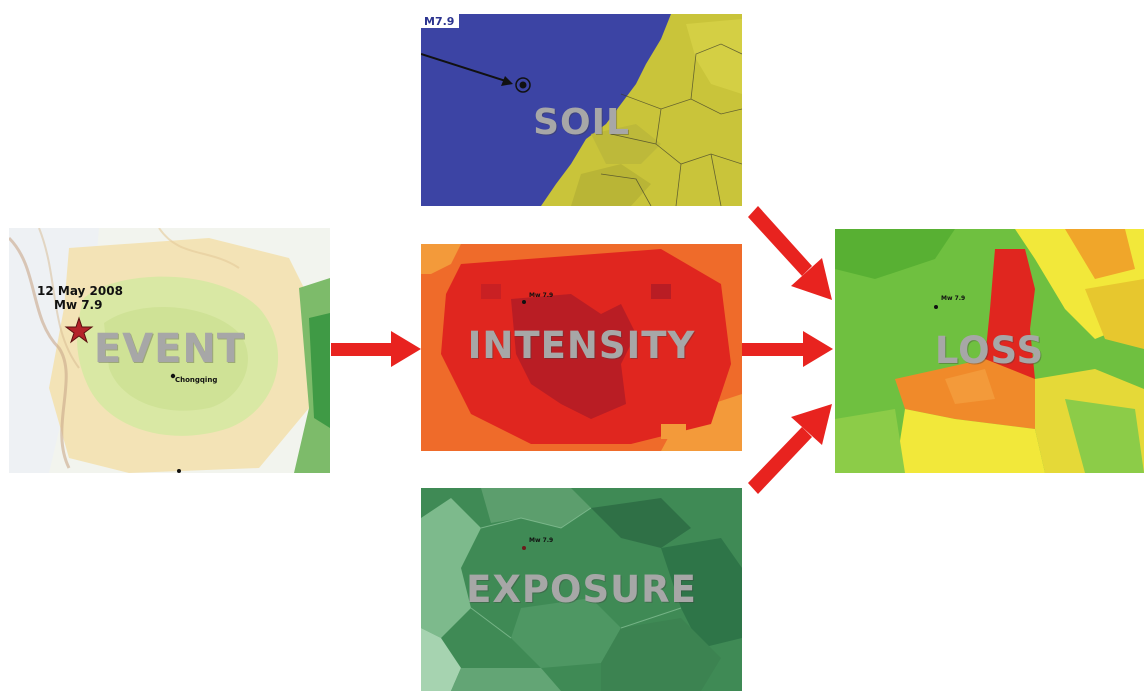  I want to click on arrow-event-to-intensity, so click(376, 349).